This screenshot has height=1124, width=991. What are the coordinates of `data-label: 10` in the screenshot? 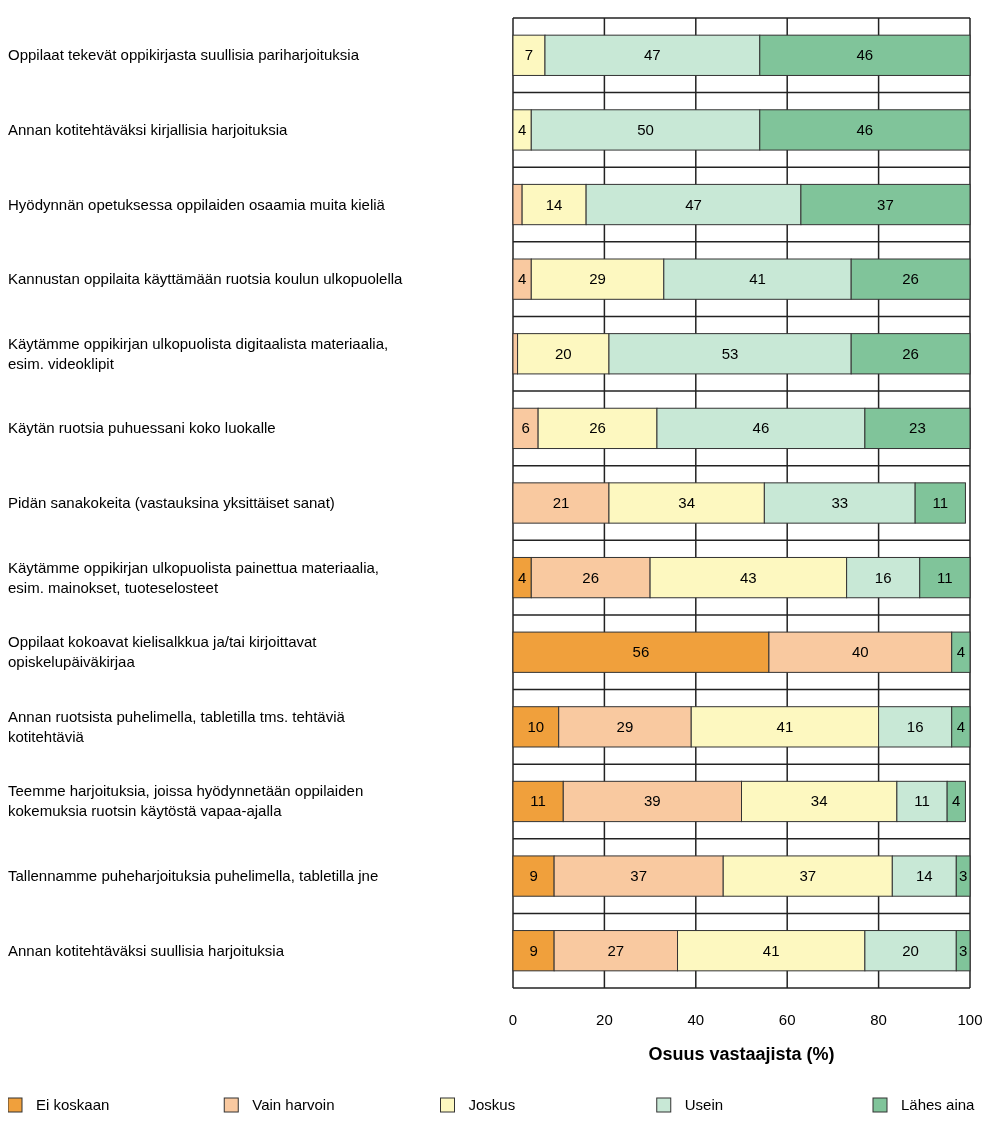 It's located at (536, 726).